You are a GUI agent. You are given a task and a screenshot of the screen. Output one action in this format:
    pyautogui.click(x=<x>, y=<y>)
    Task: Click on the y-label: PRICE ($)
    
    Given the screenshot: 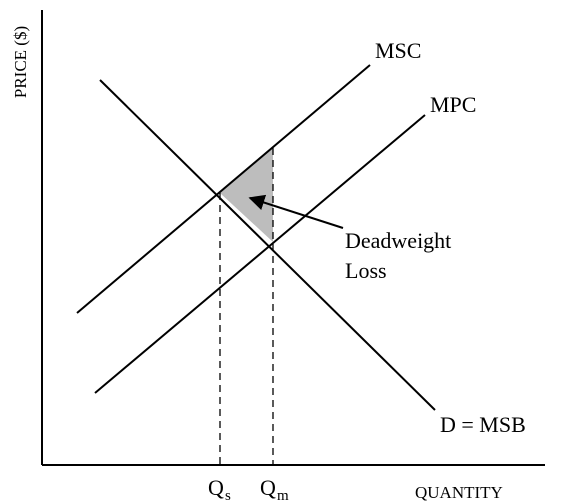 What is the action you would take?
    pyautogui.click(x=20, y=62)
    